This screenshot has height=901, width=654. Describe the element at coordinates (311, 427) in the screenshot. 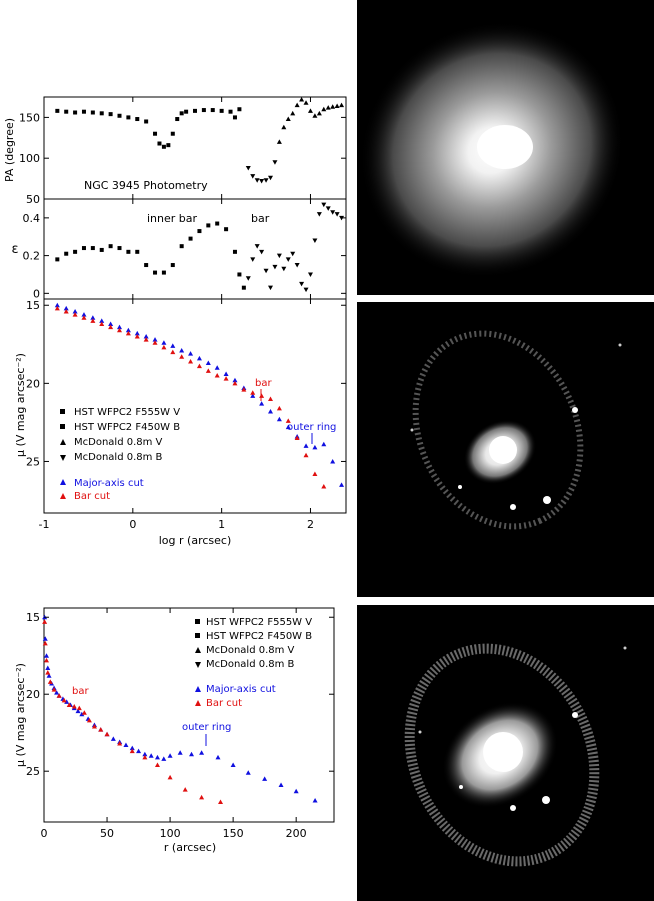

I see `mulog-annotation-outer-ring: outer ring` at that location.